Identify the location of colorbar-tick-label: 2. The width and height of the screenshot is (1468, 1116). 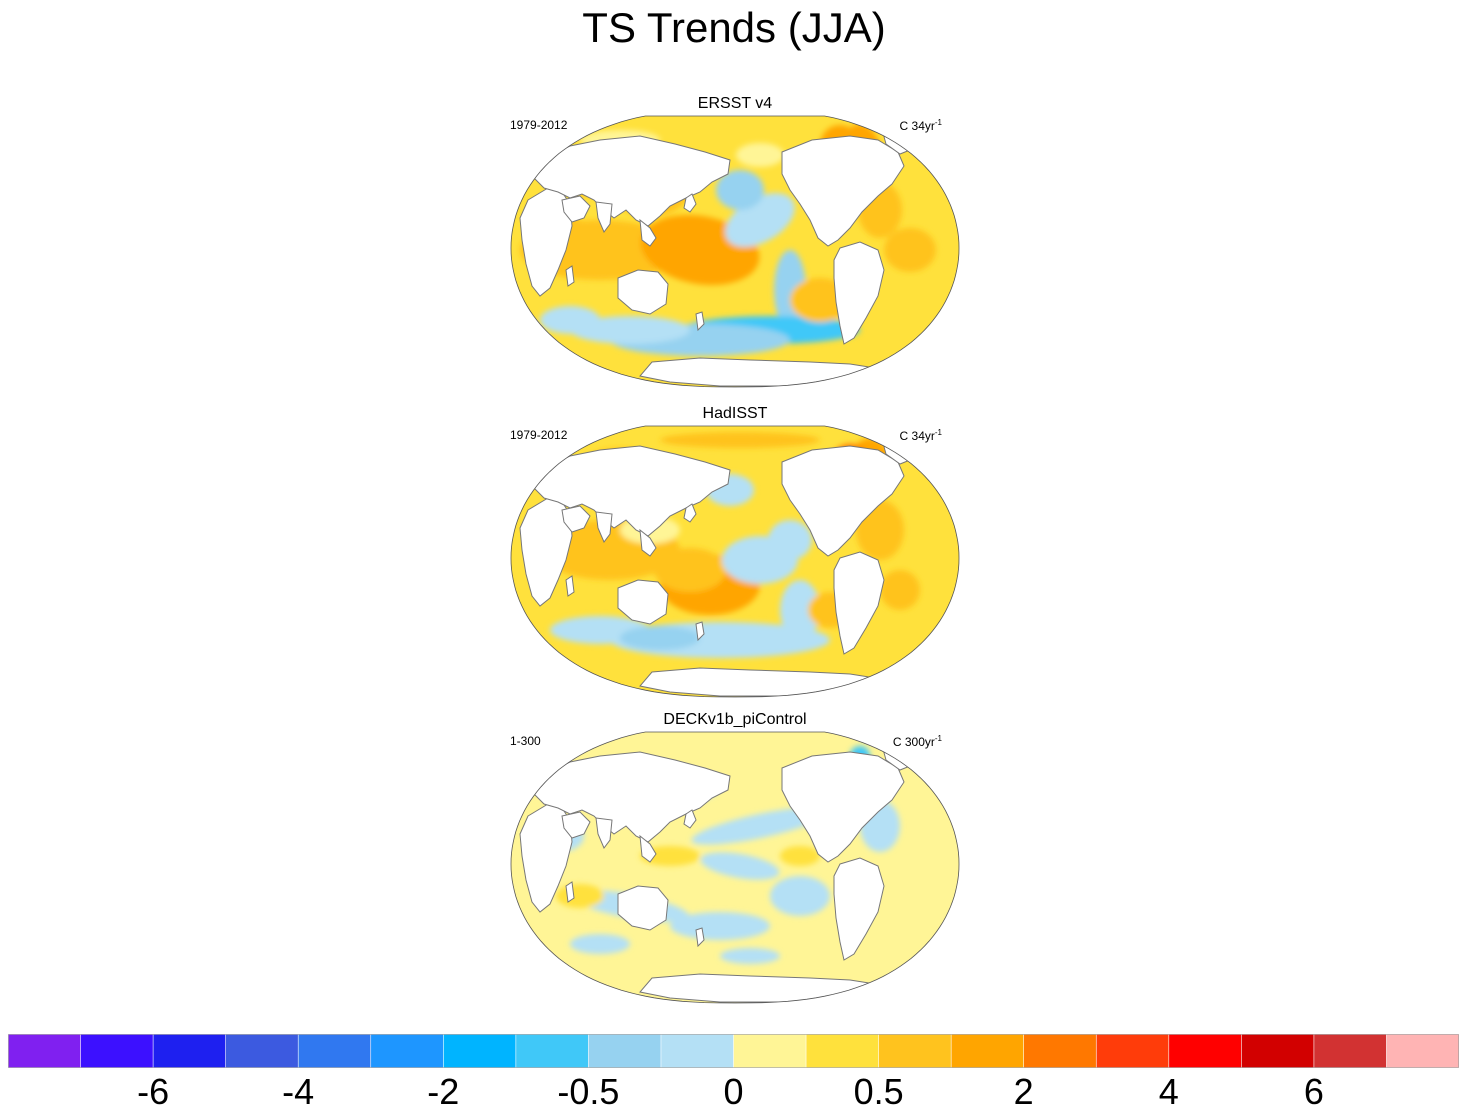
(1023, 1091).